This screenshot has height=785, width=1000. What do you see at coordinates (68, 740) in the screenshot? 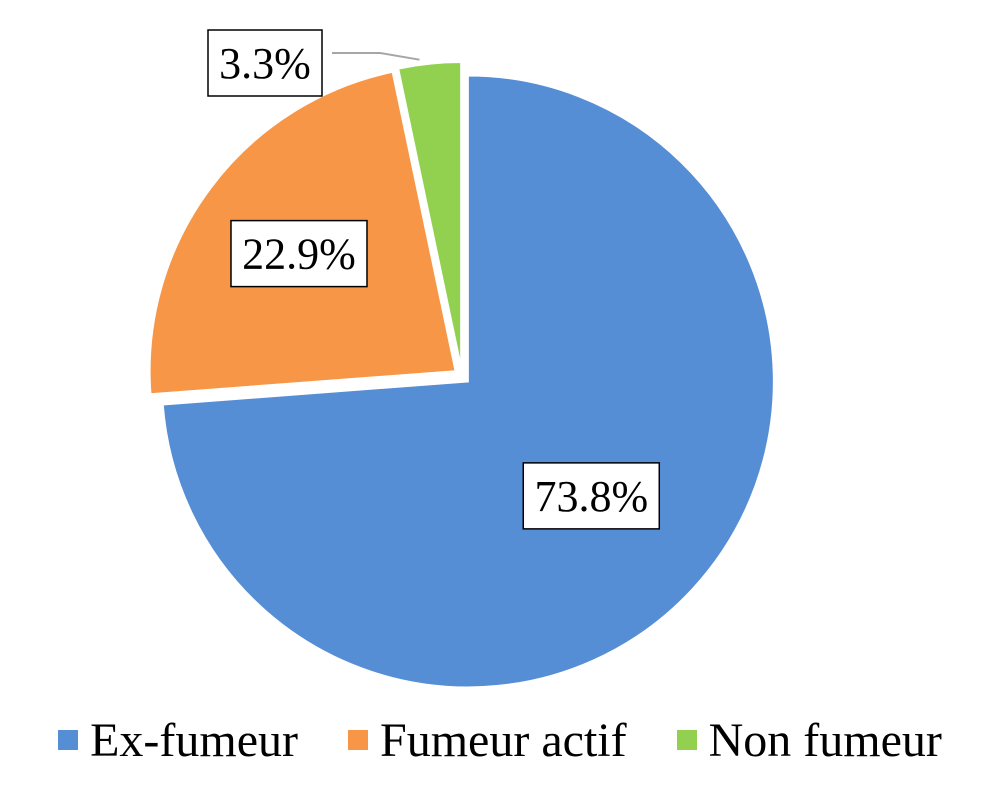
I see `legend-swatch-ex-fumeur` at bounding box center [68, 740].